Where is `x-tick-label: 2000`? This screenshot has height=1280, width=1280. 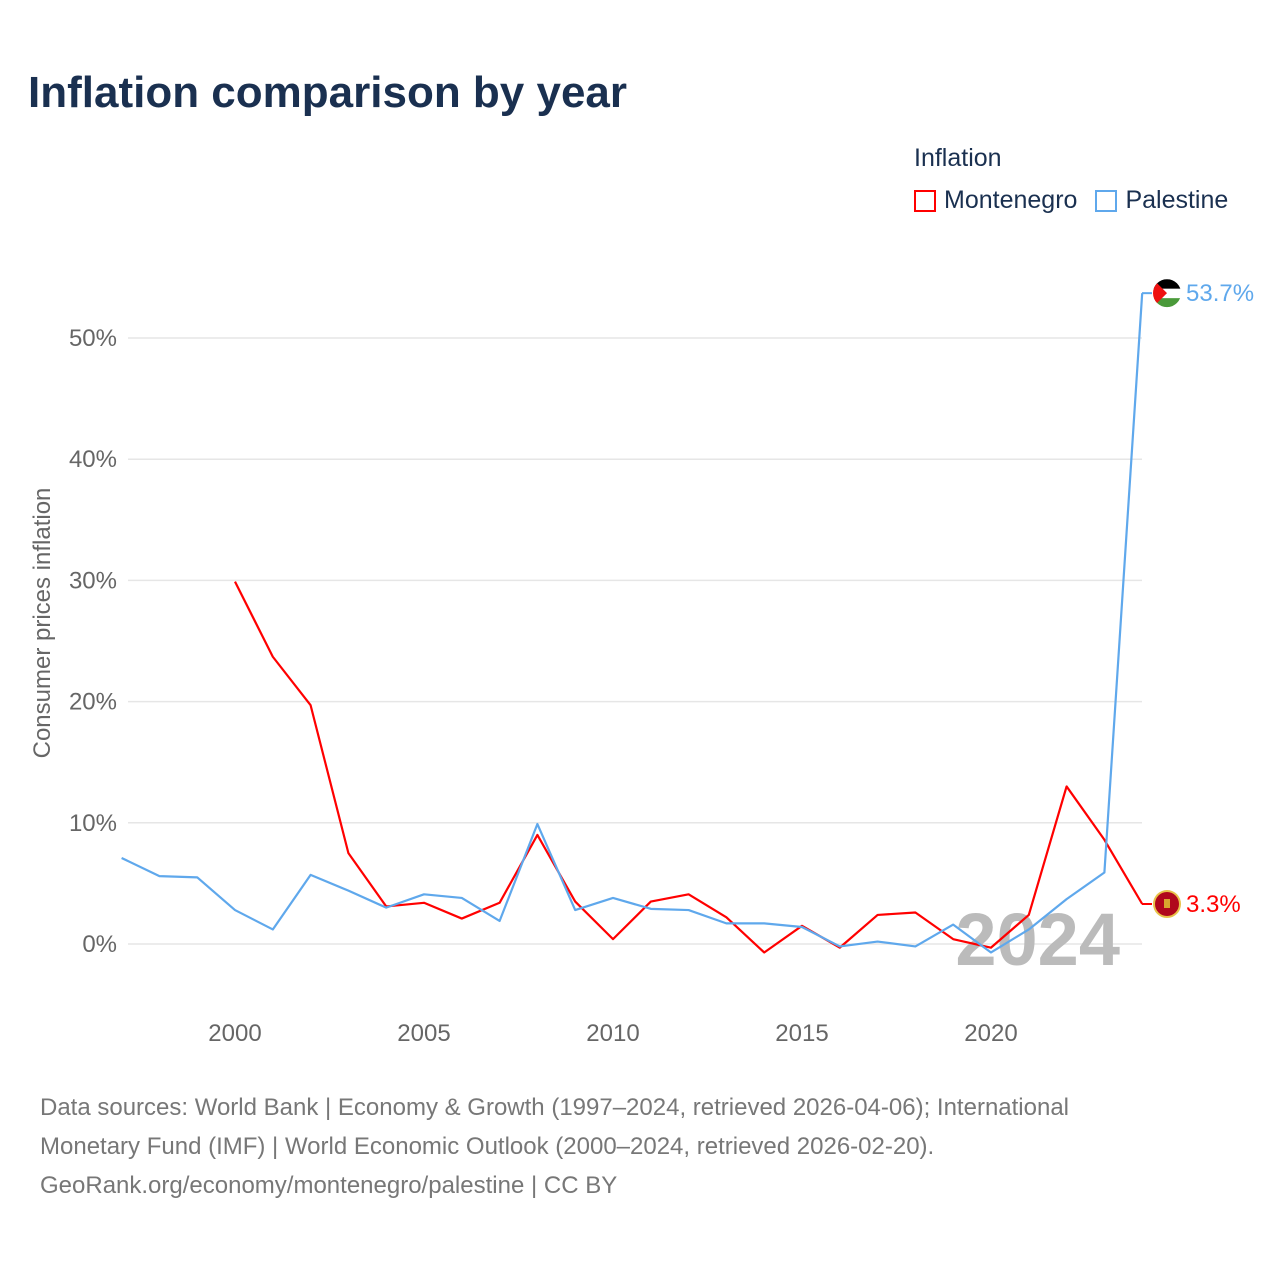
x-tick-label: 2000 is located at coordinates (234, 1033).